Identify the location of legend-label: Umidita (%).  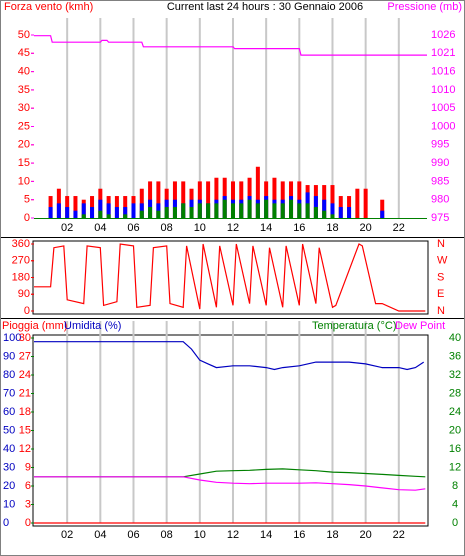
(92, 326).